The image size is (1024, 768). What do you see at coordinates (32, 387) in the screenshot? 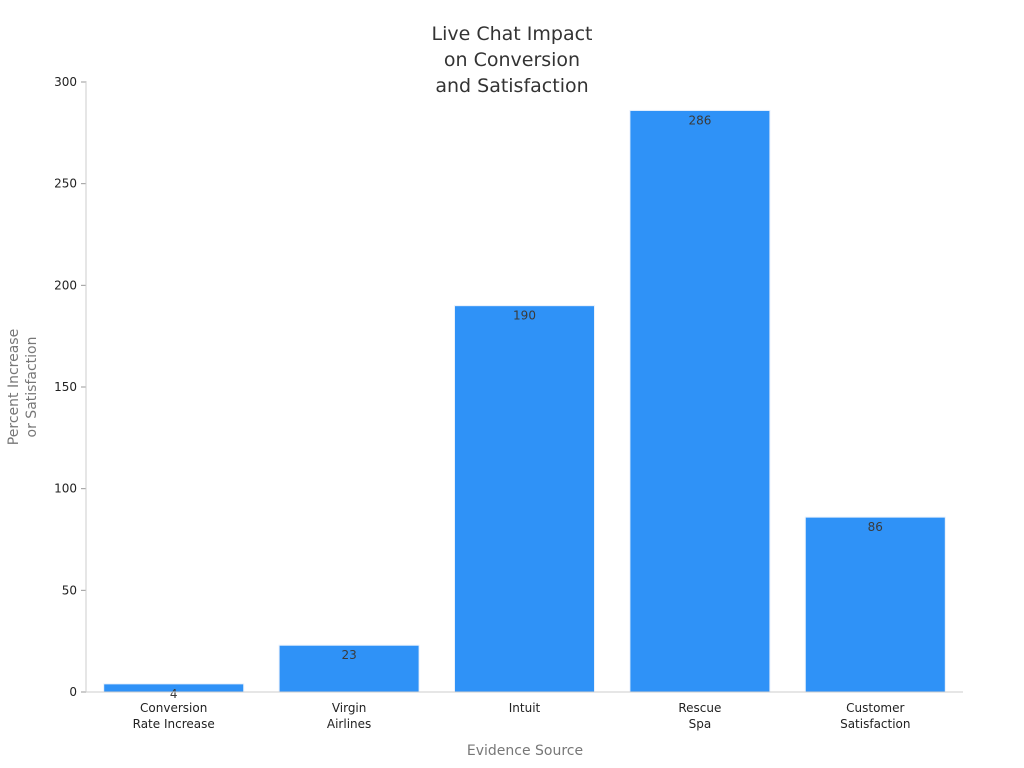
I see `y-axis-title-line-2: or Satisfaction` at bounding box center [32, 387].